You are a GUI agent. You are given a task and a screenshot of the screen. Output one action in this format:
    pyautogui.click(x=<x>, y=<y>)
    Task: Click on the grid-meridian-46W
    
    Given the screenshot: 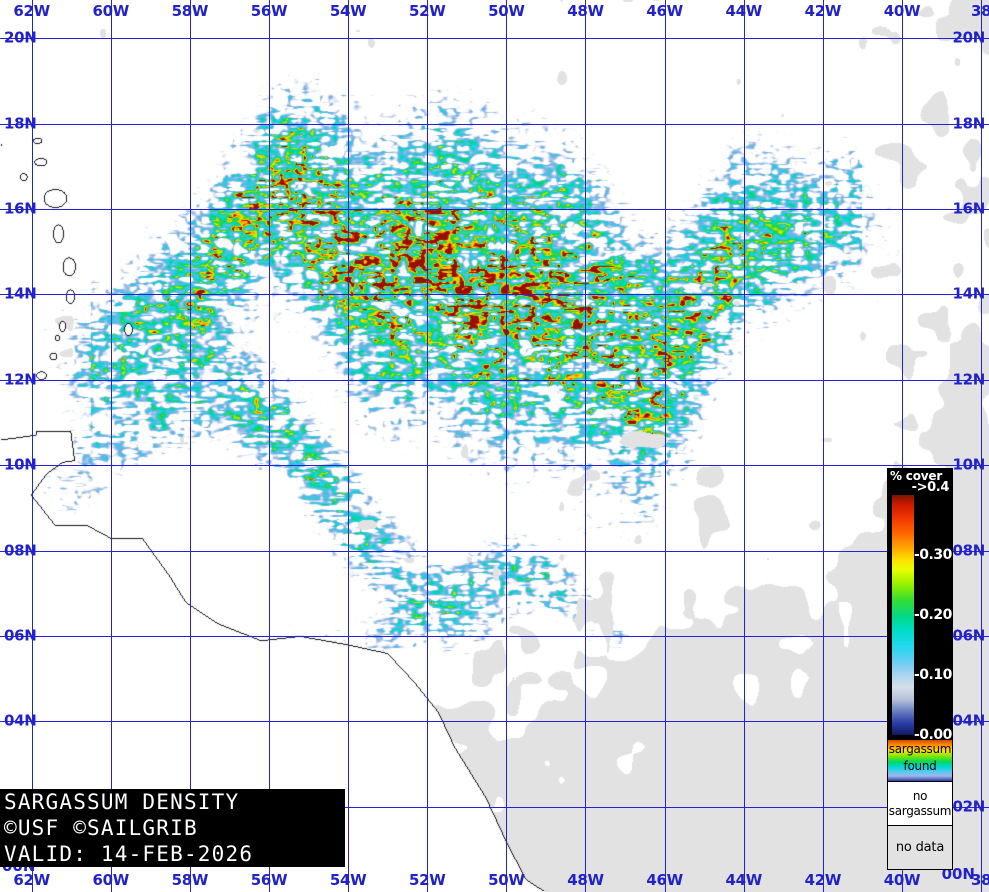 What is the action you would take?
    pyautogui.click(x=665, y=446)
    